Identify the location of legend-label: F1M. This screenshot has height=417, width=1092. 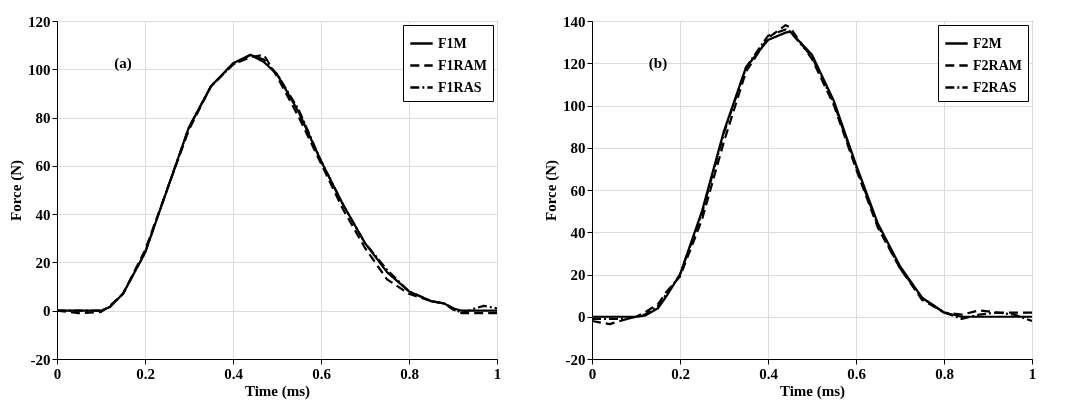
(452, 43).